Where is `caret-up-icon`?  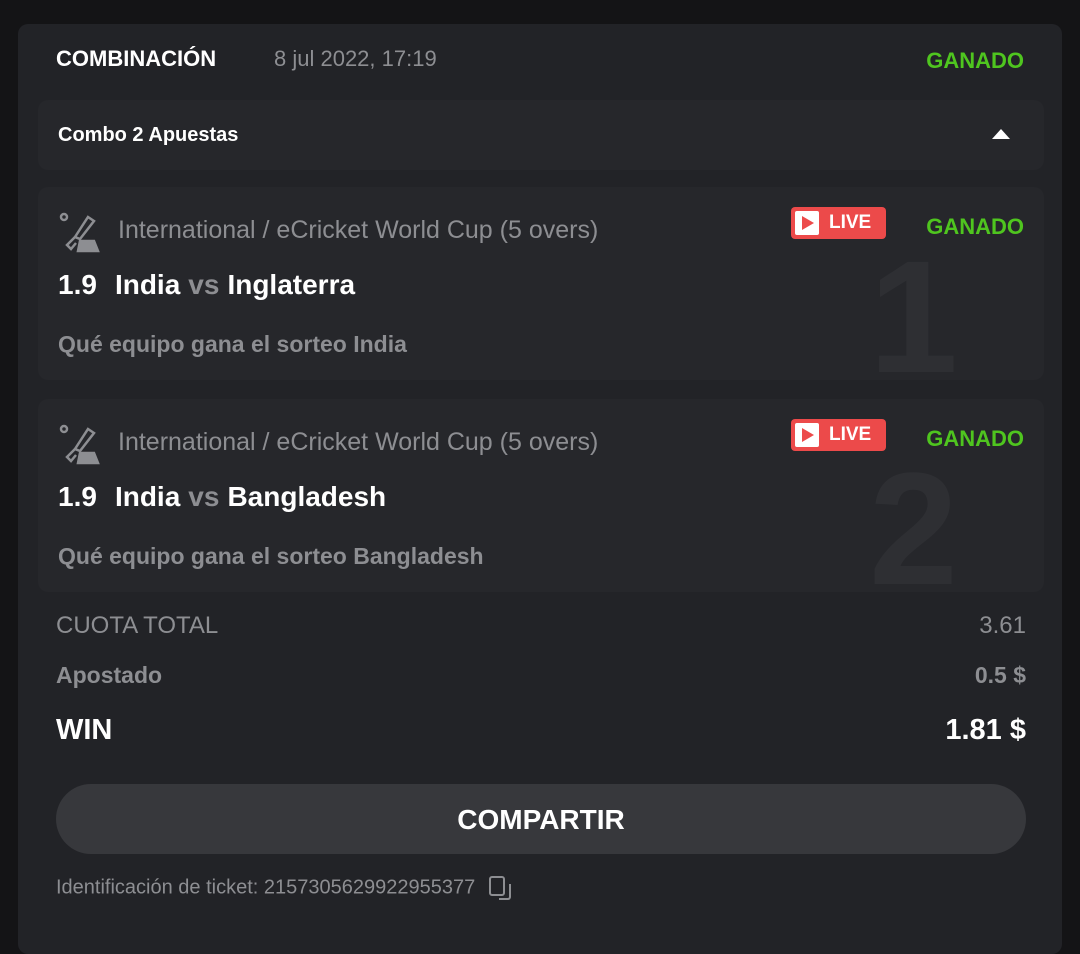
caret-up-icon is located at coordinates (1001, 134).